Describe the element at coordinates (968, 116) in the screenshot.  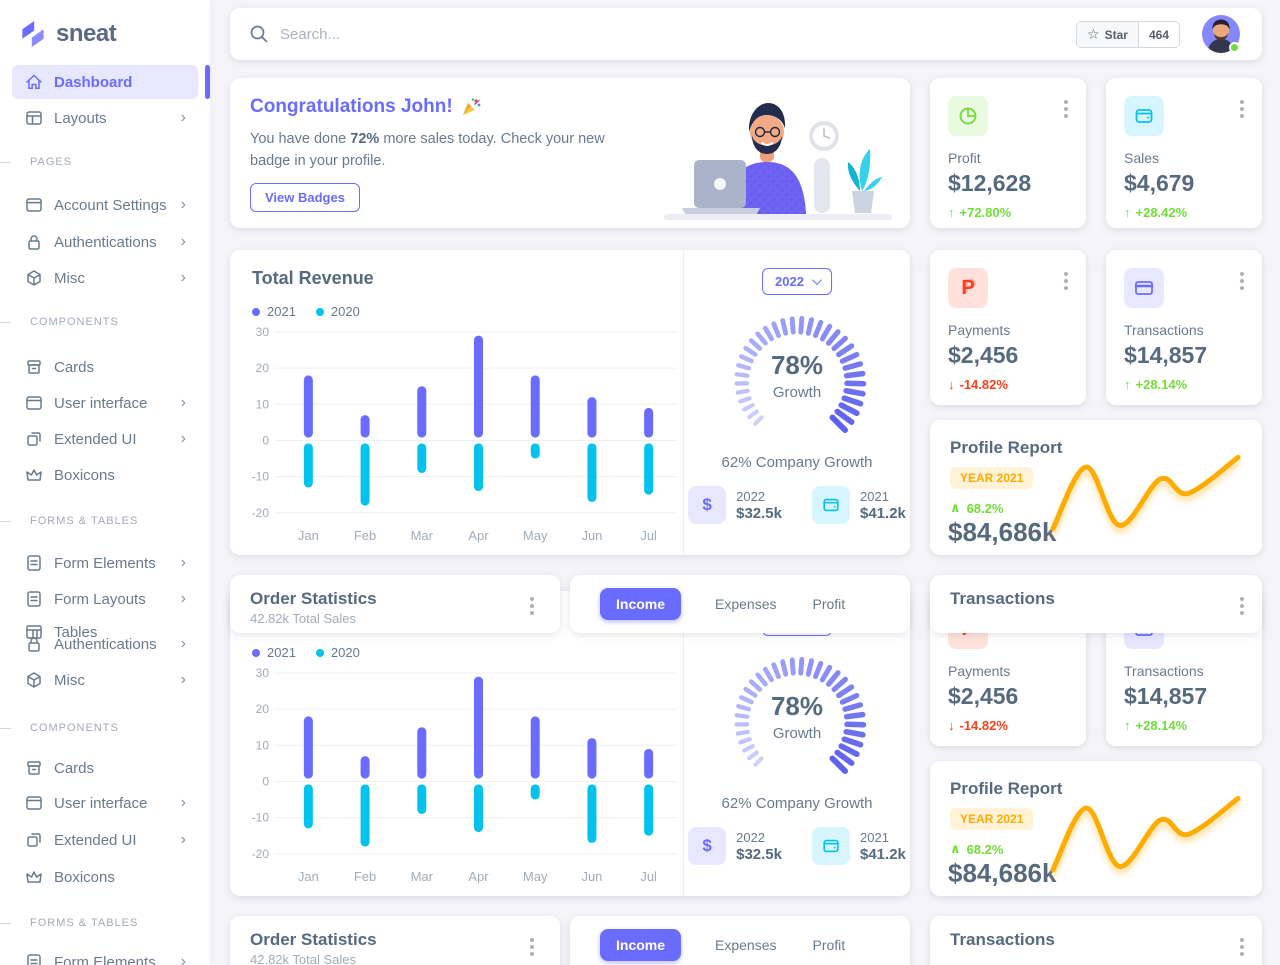
I see `chart-pie-icon` at that location.